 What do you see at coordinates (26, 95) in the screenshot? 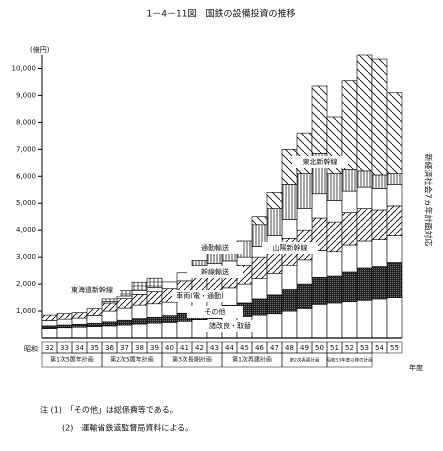
I see `y-tick-label: 9,000` at bounding box center [26, 95].